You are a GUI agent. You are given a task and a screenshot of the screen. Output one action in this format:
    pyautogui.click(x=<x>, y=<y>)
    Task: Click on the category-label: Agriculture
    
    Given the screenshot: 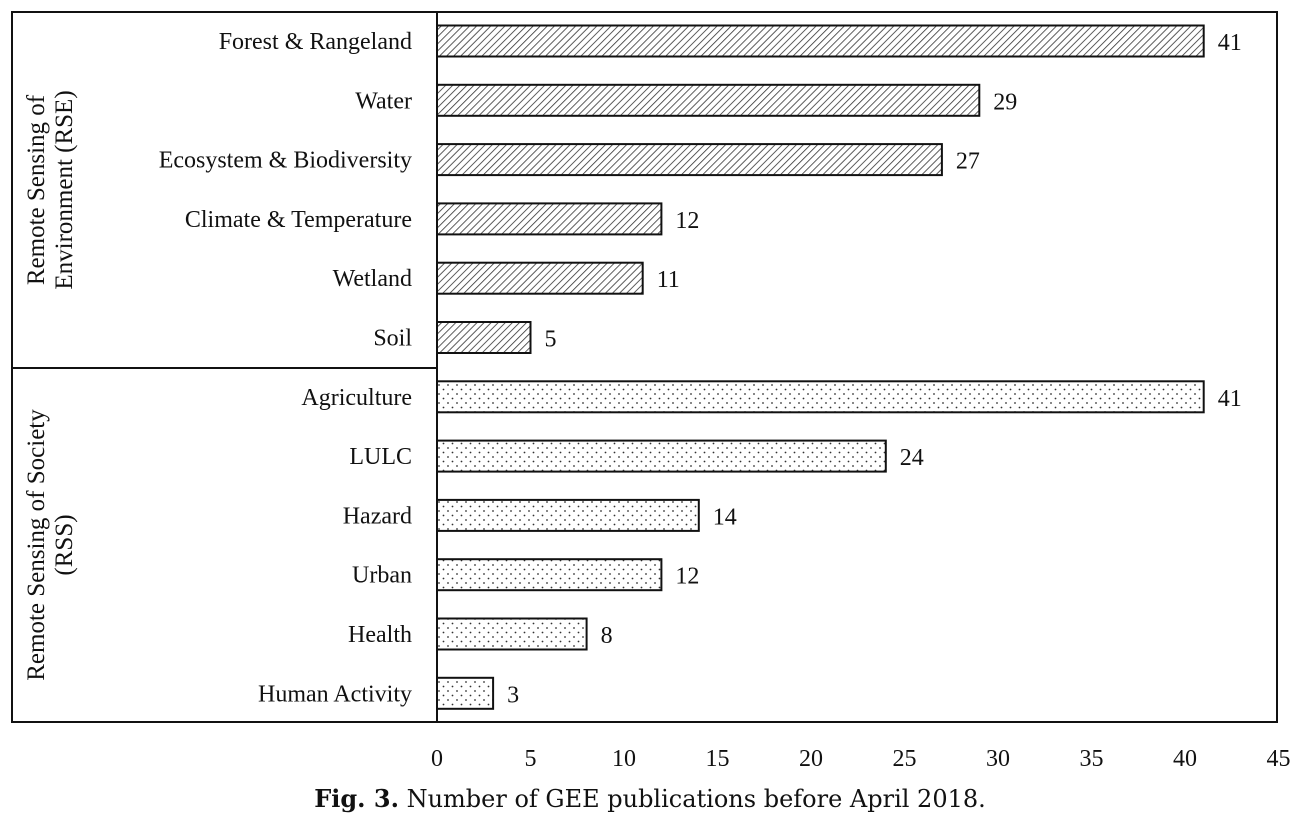 What is the action you would take?
    pyautogui.click(x=356, y=398)
    